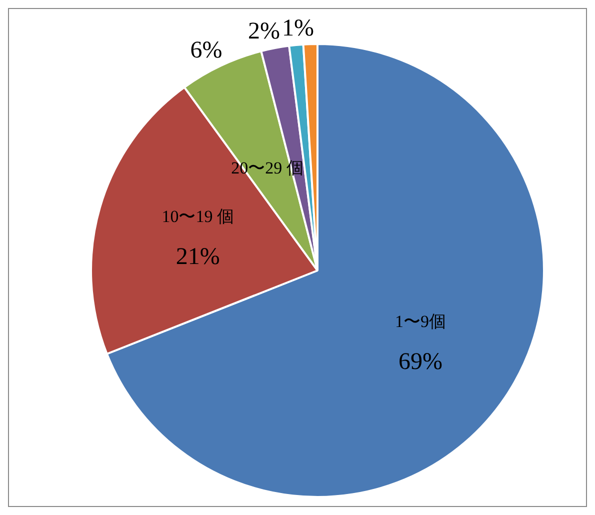 Image resolution: width=595 pixels, height=515 pixels. What do you see at coordinates (206, 50) in the screenshot?
I see `data-label: 6%` at bounding box center [206, 50].